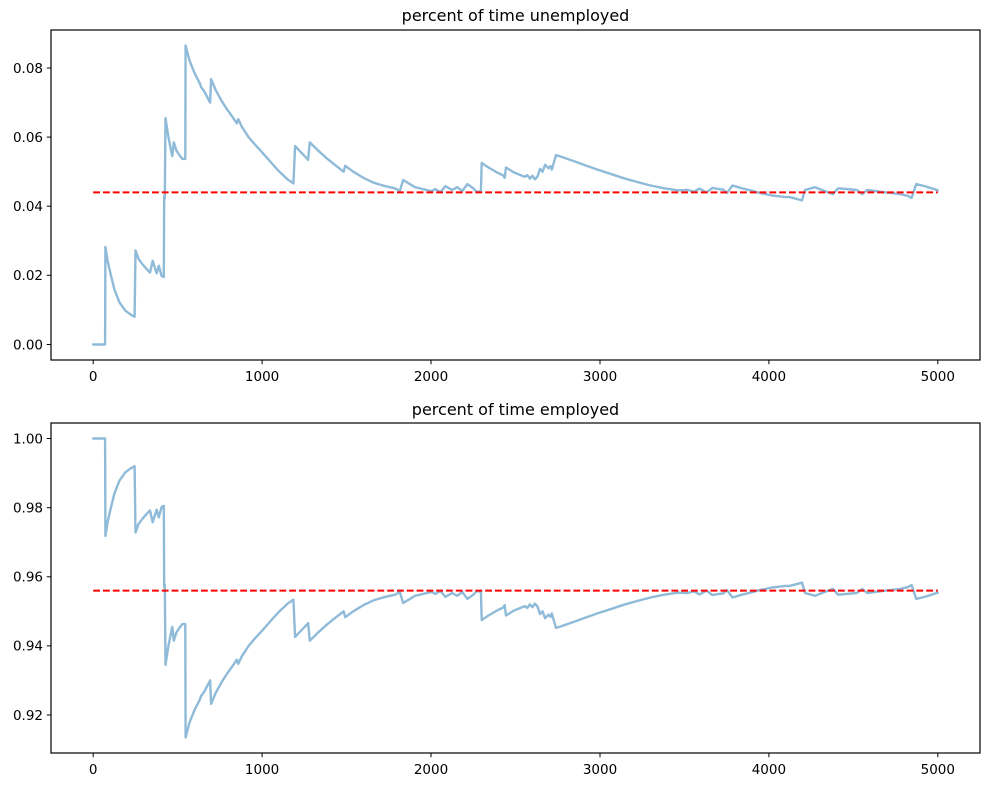  I want to click on y-tick-label: 0.00, so click(28, 345).